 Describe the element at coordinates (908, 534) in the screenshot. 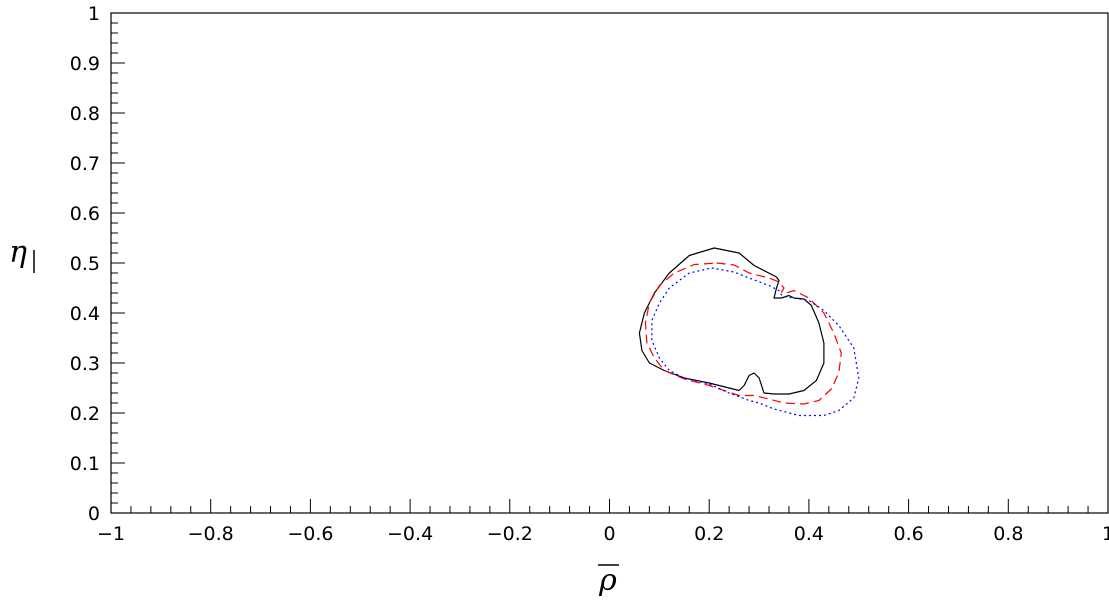

I see `x-tick-label: 0.6` at that location.